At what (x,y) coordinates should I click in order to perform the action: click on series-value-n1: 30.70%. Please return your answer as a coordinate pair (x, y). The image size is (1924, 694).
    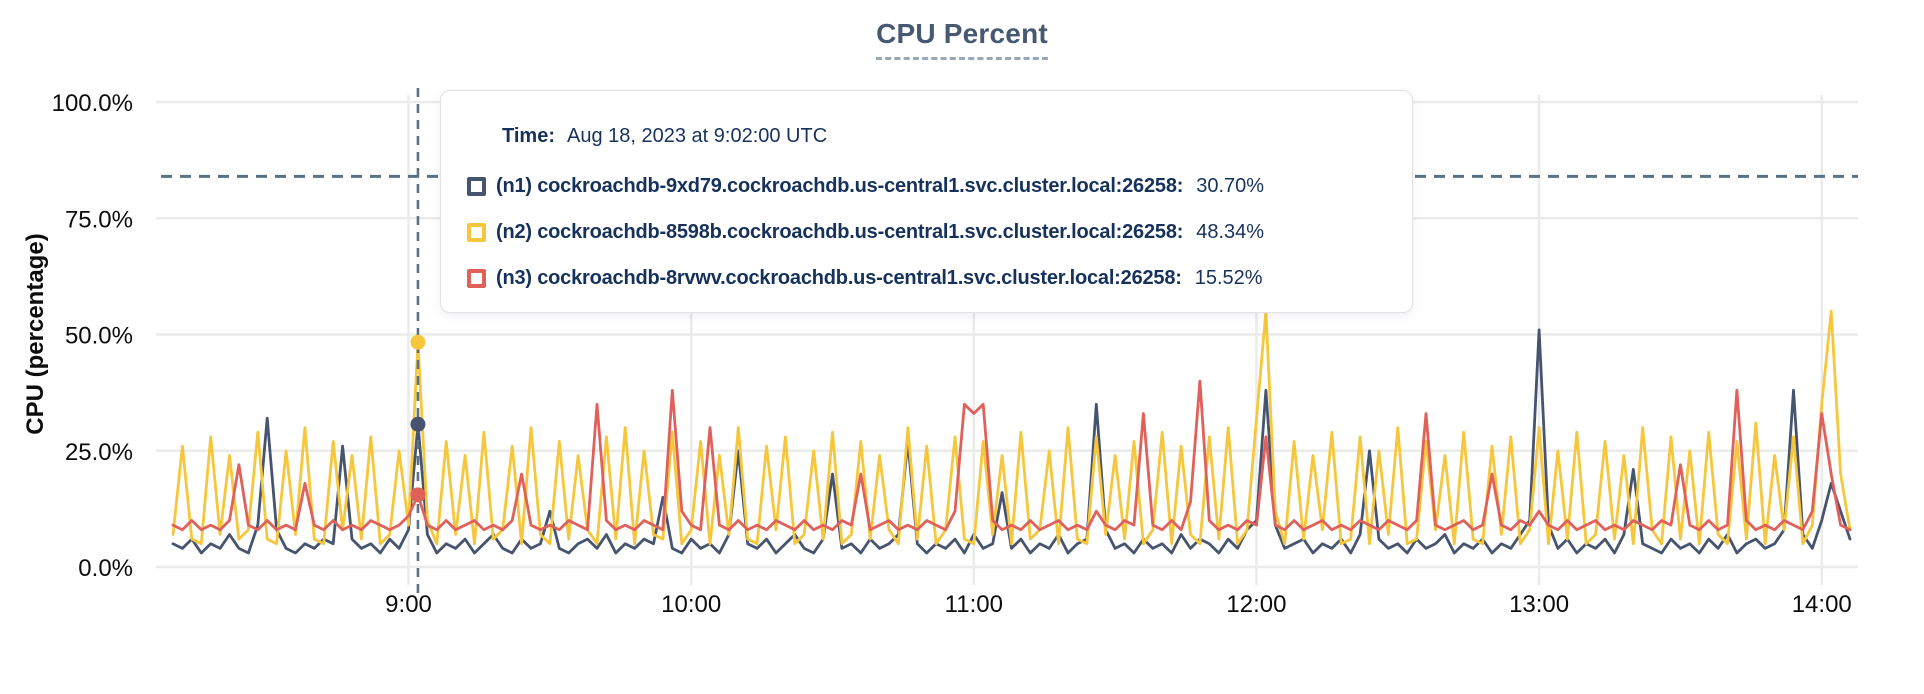
    Looking at the image, I should click on (1230, 185).